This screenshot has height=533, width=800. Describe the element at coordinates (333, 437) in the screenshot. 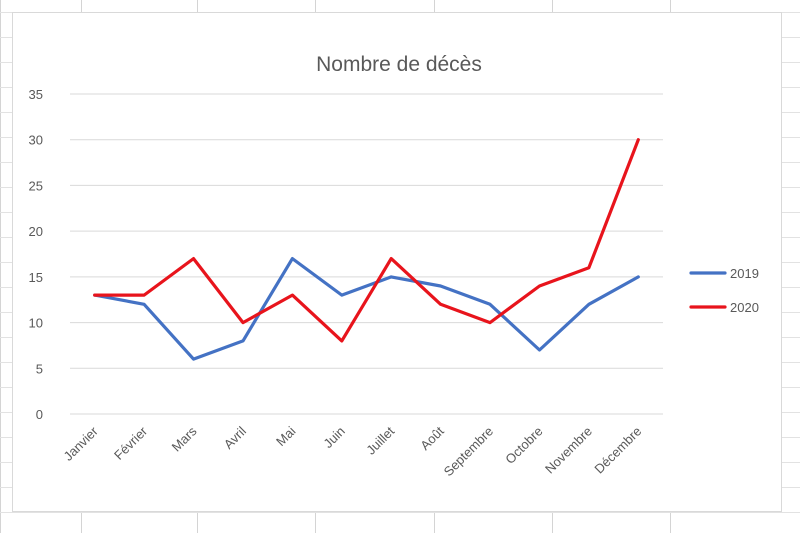

I see `x-tick-label-6: Juin` at that location.